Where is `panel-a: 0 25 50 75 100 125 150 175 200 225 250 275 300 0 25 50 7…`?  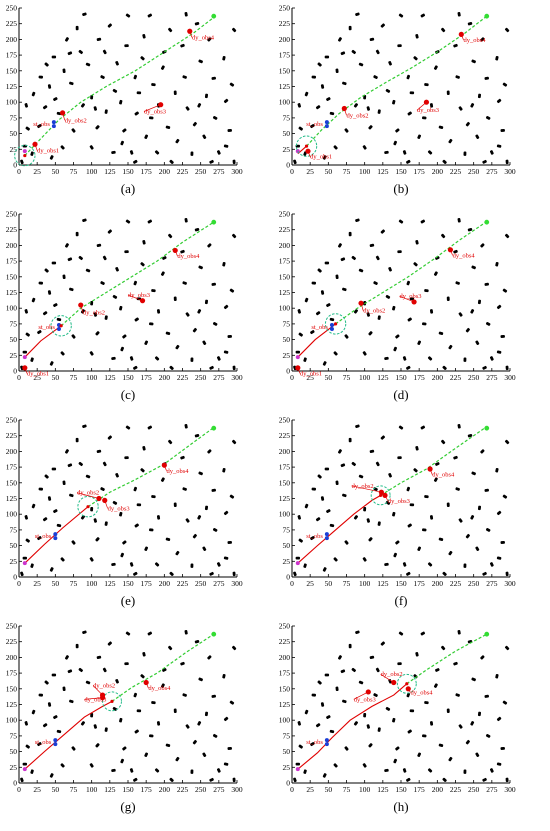
panel-a: 0 25 50 75 100 125 150 175 200 225 250 275 300 0 25 50 7… is located at coordinates (124, 100).